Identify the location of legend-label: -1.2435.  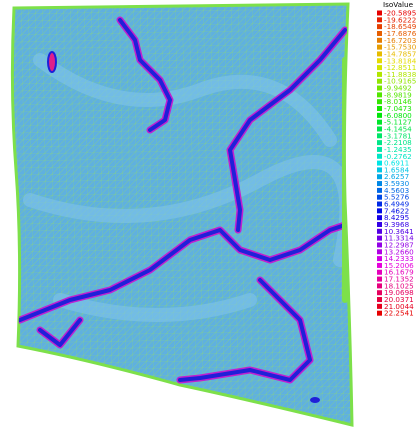
(398, 149).